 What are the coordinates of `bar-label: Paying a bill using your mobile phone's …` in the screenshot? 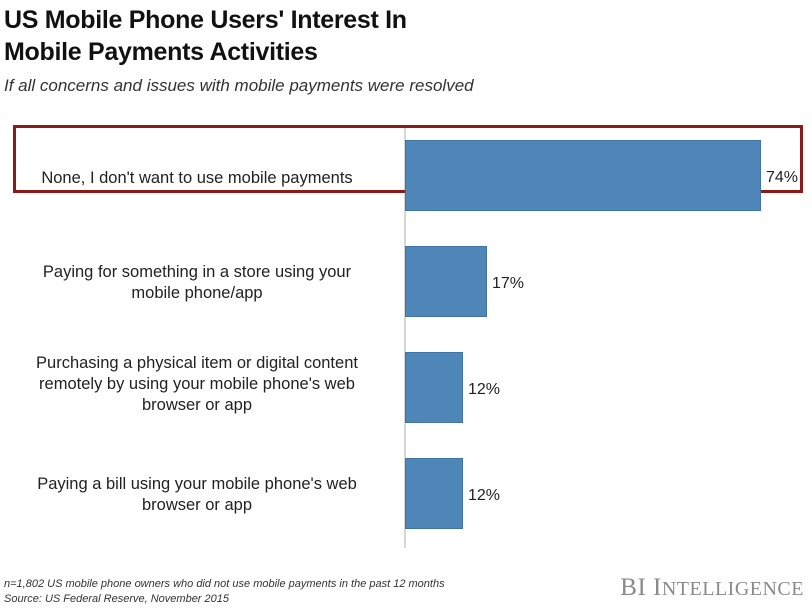 It's located at (197, 494).